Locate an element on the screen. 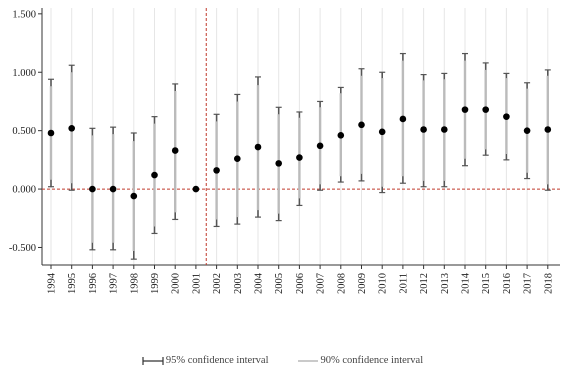 The image size is (565, 375). x-tick-label: 2011 is located at coordinates (403, 283).